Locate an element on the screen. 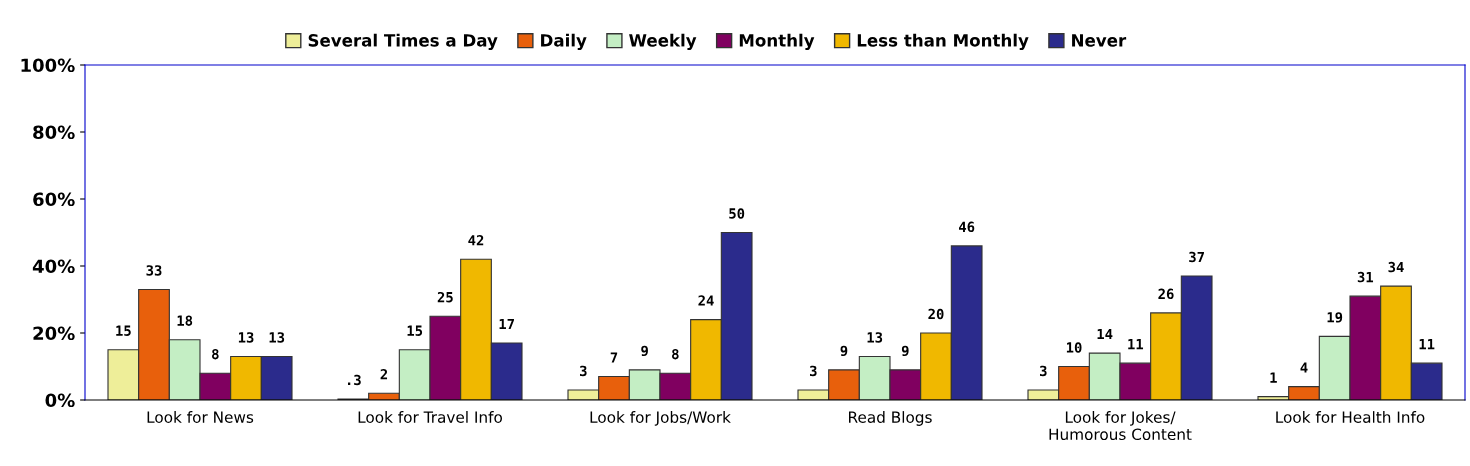 The image size is (1470, 466). x-tick-label: Look for Travel Info is located at coordinates (430, 417).